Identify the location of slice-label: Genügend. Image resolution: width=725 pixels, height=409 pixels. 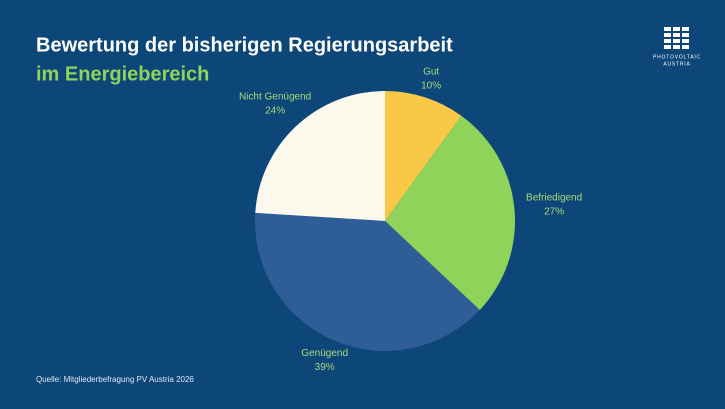
(324, 353).